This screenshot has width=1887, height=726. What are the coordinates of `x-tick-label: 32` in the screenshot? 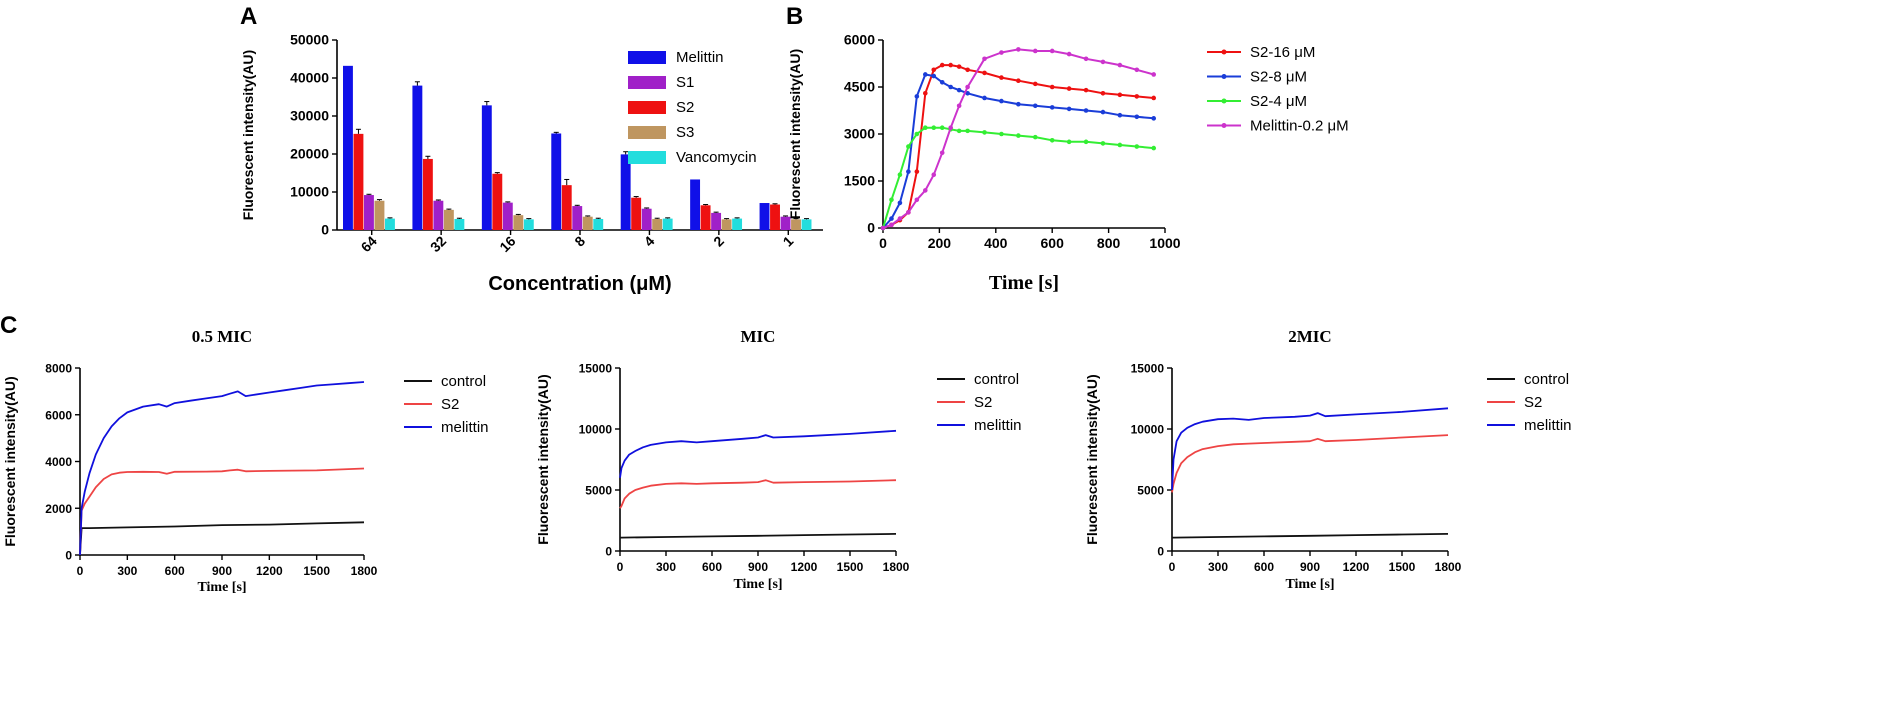 It's located at (438, 244).